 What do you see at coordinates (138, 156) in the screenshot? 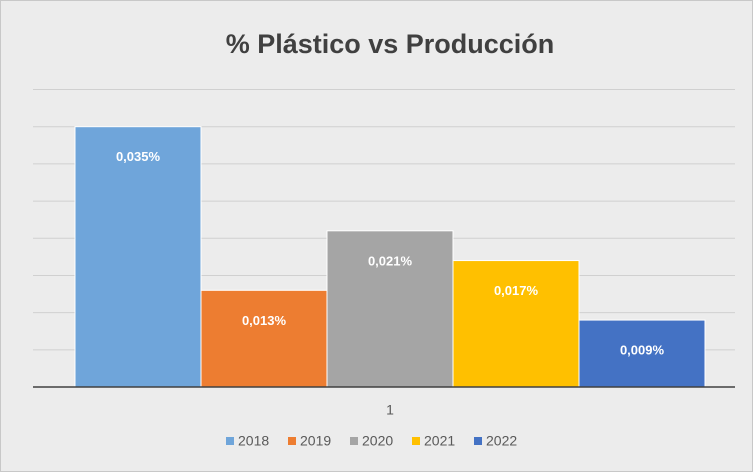
I see `data-label: 0,035%` at bounding box center [138, 156].